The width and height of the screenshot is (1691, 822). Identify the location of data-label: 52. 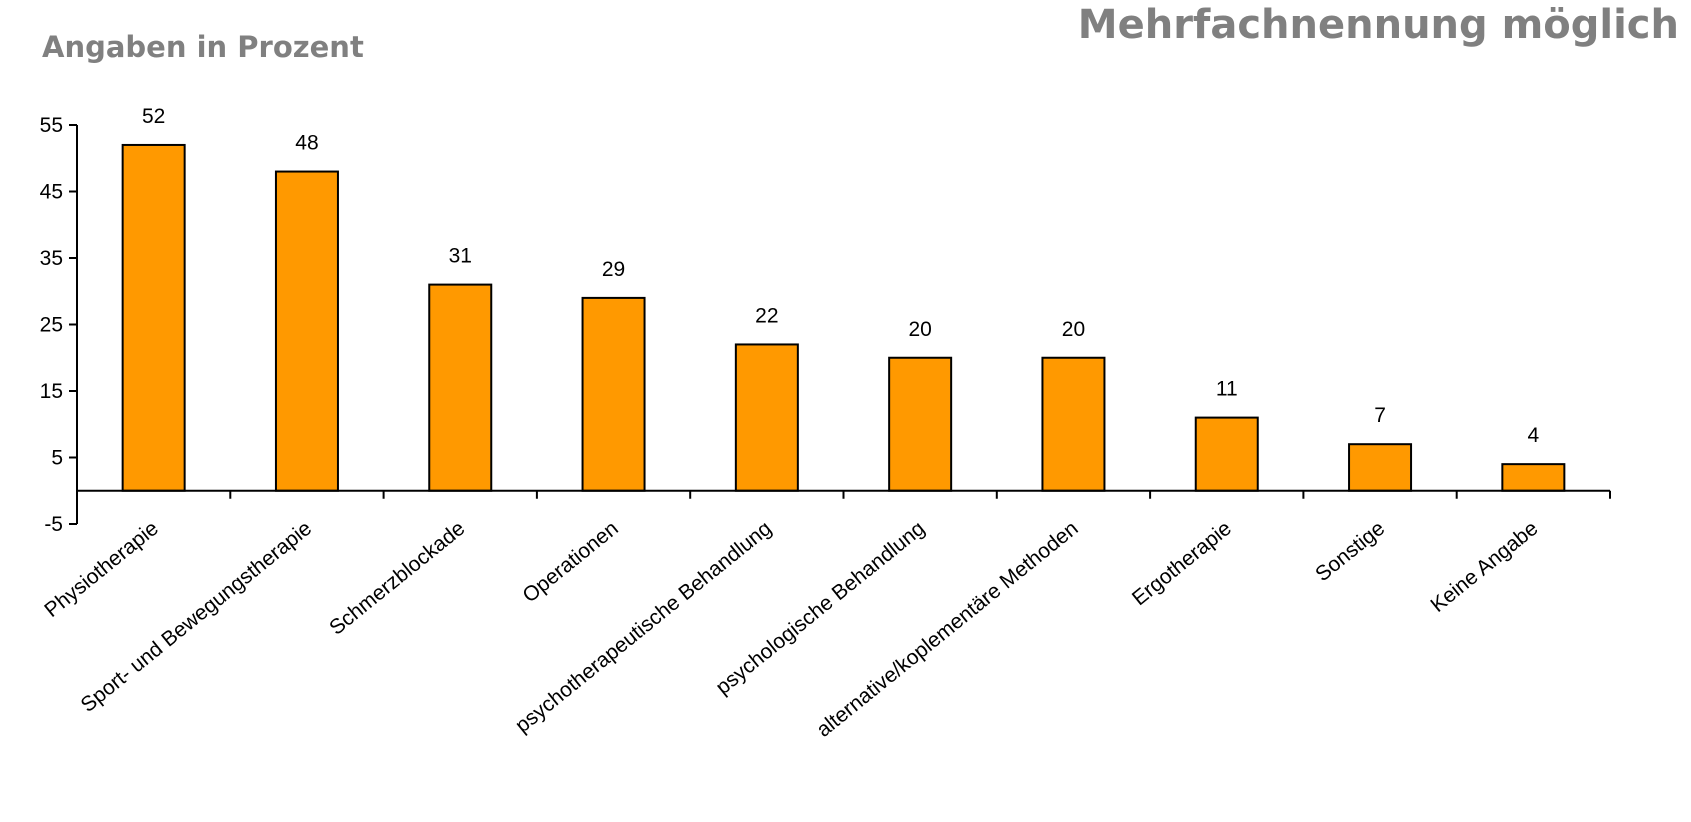
(153, 116).